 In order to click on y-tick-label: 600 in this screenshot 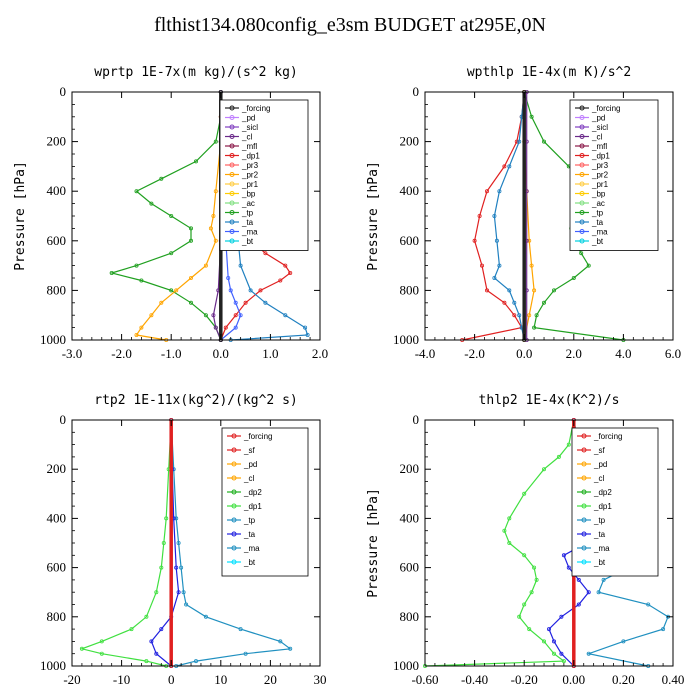, I will do `click(57, 240)`.